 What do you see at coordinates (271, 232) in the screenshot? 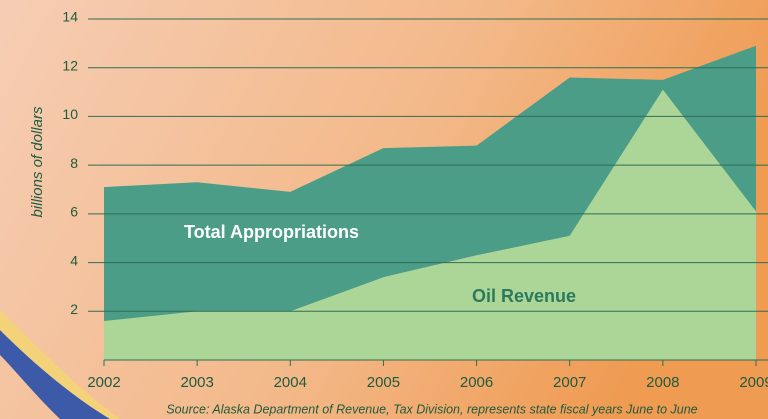
I see `series-label: Total Appropriations` at bounding box center [271, 232].